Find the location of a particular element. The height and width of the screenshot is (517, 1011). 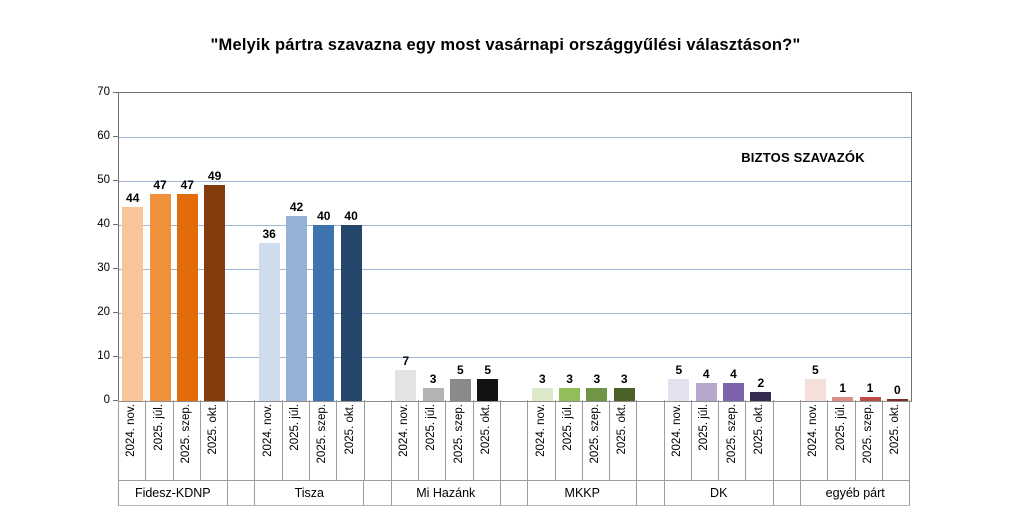

date-cell-Tisza-2025. szep.: 2025. szep. is located at coordinates (324, 440).